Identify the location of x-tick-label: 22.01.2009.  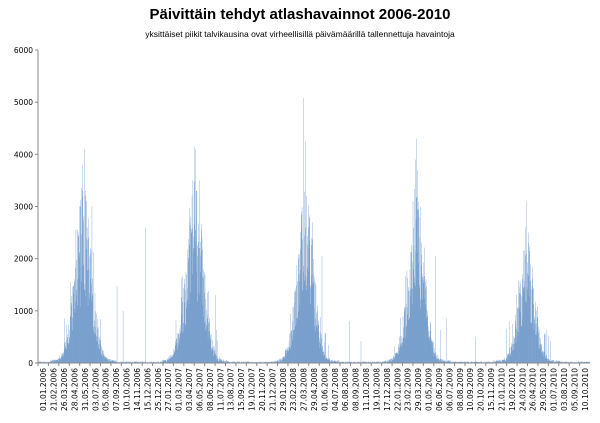
(397, 389).